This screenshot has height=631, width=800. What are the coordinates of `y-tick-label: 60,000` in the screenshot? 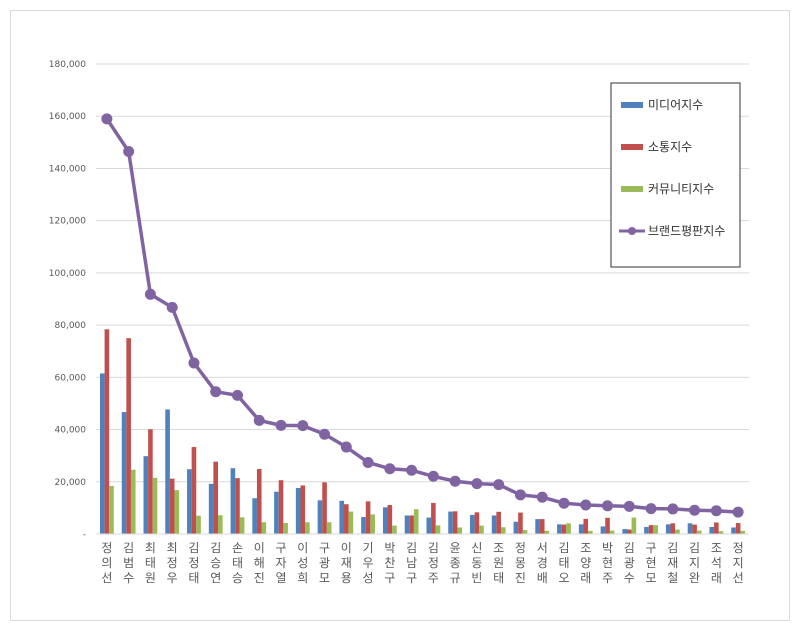 It's located at (71, 378).